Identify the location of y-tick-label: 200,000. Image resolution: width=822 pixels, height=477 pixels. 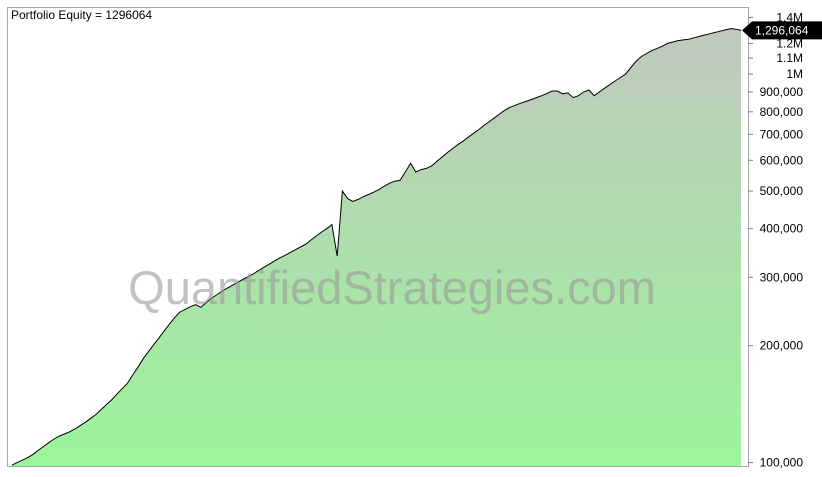
(782, 346).